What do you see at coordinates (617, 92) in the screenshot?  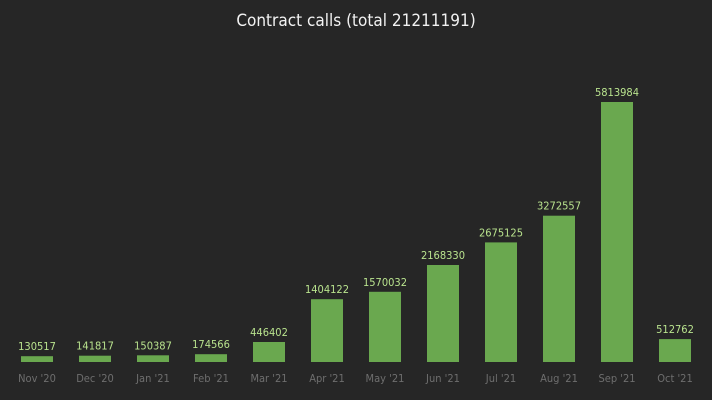 I see `bar-value-label: 5813984` at bounding box center [617, 92].